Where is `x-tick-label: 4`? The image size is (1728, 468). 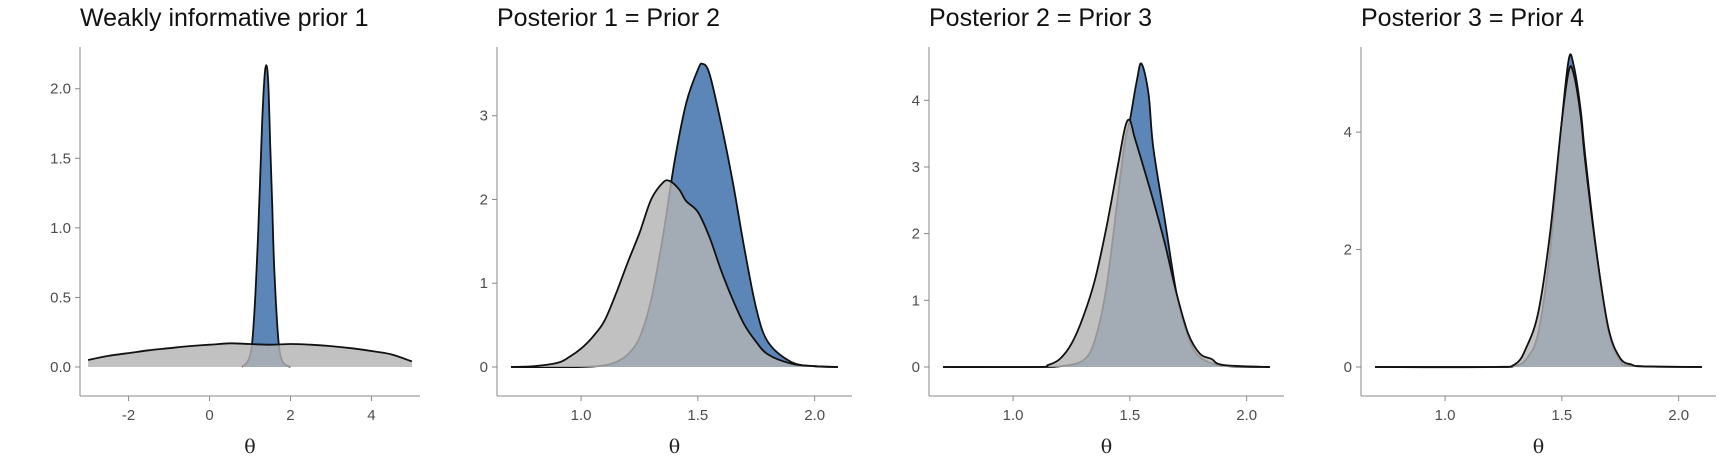 x-tick-label: 4 is located at coordinates (371, 415).